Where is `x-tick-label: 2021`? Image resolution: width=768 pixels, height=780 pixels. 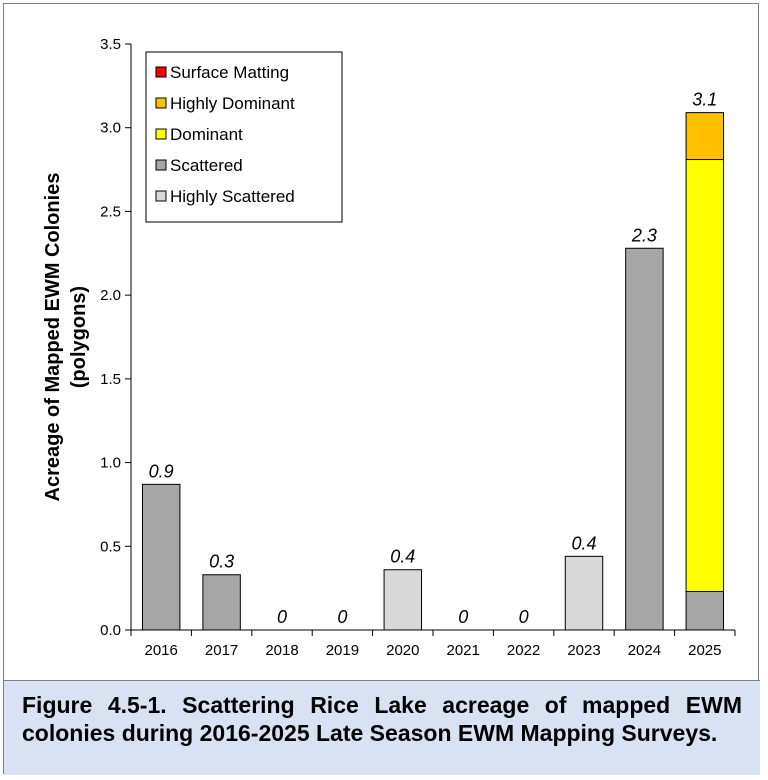
x-tick-label: 2021 is located at coordinates (463, 650).